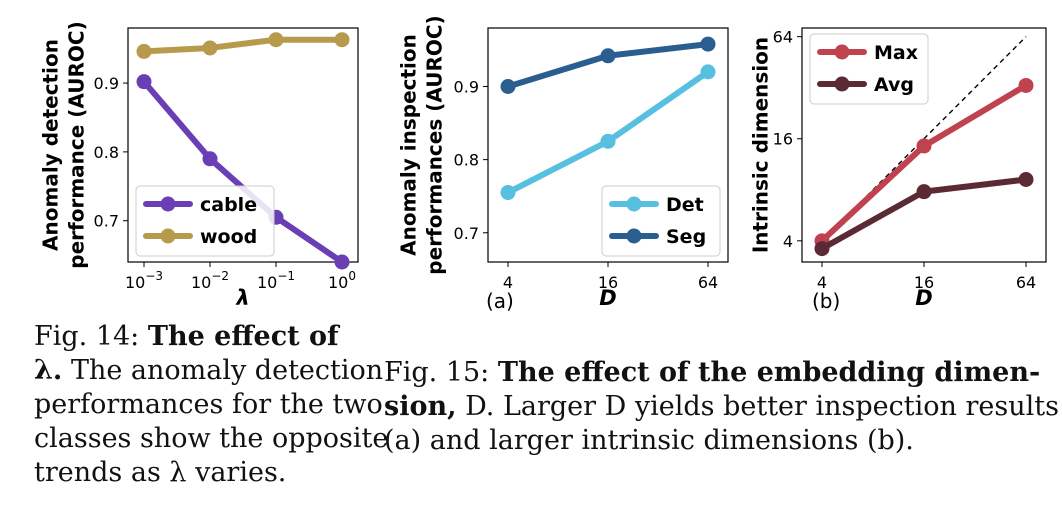  I want to click on fig14-text-line3: classes show the opposite, so click(202, 439).